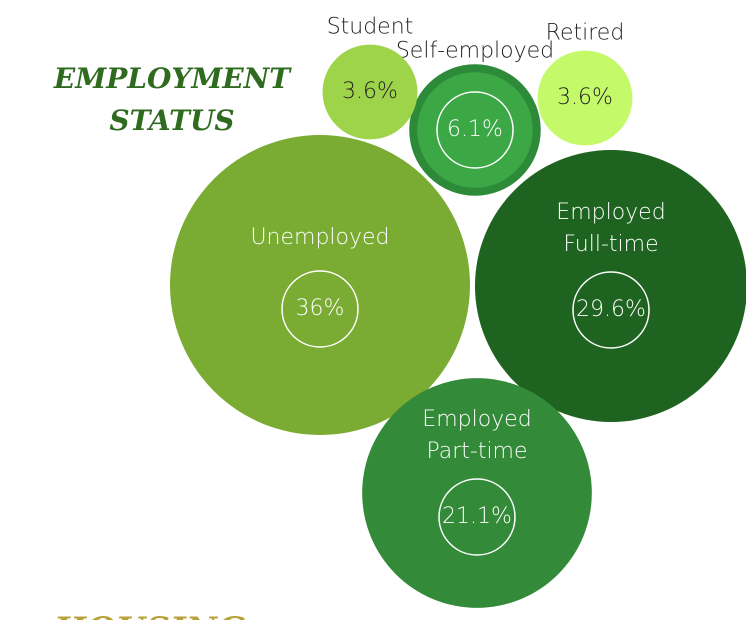 This screenshot has height=624, width=746. Describe the element at coordinates (172, 99) in the screenshot. I see `chart-title: EMPLOYMENT STATUS` at that location.